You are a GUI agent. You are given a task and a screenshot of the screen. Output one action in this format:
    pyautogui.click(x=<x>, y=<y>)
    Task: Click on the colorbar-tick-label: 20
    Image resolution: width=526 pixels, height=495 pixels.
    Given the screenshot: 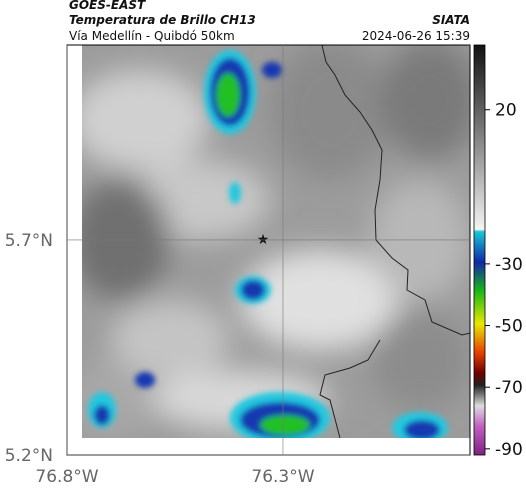 What is the action you would take?
    pyautogui.click(x=506, y=111)
    